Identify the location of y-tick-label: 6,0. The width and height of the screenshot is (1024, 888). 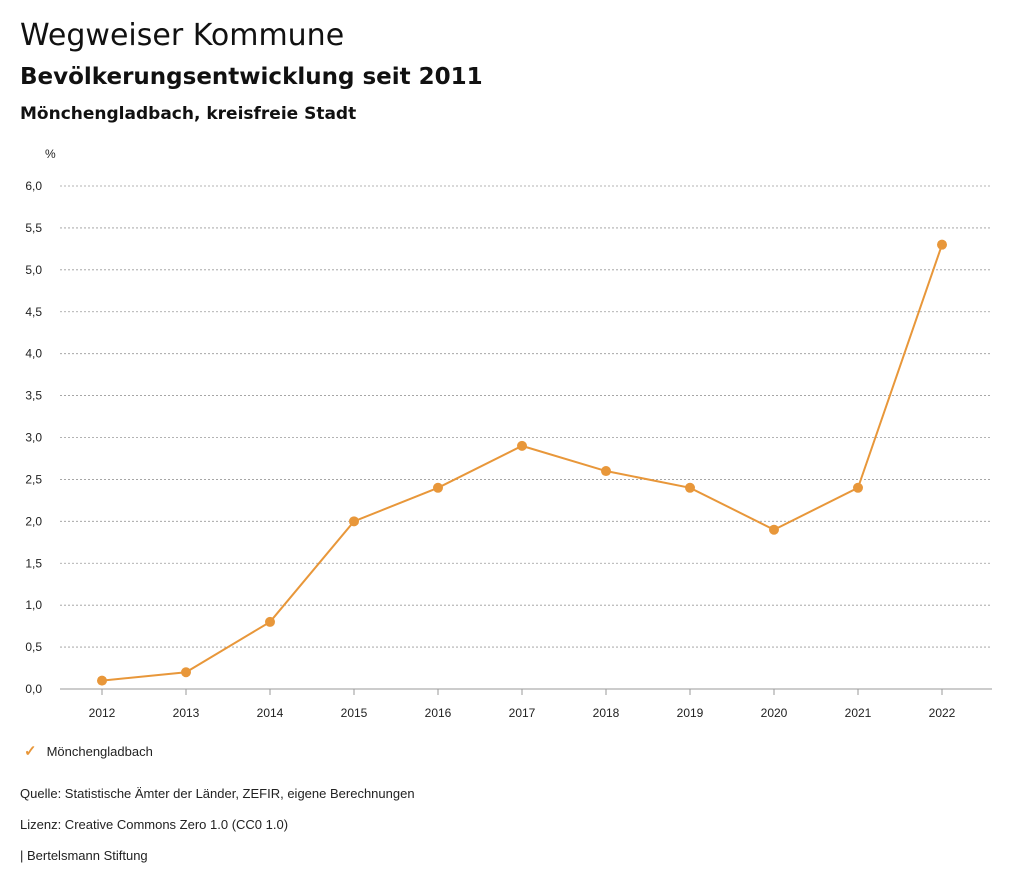
(33, 186).